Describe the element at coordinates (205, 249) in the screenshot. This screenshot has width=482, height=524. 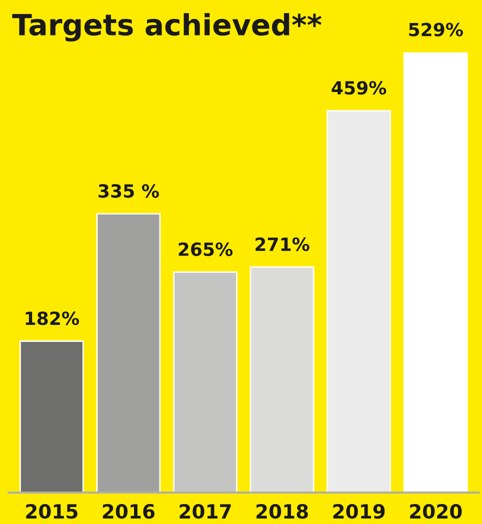
I see `data-label: 265%` at that location.